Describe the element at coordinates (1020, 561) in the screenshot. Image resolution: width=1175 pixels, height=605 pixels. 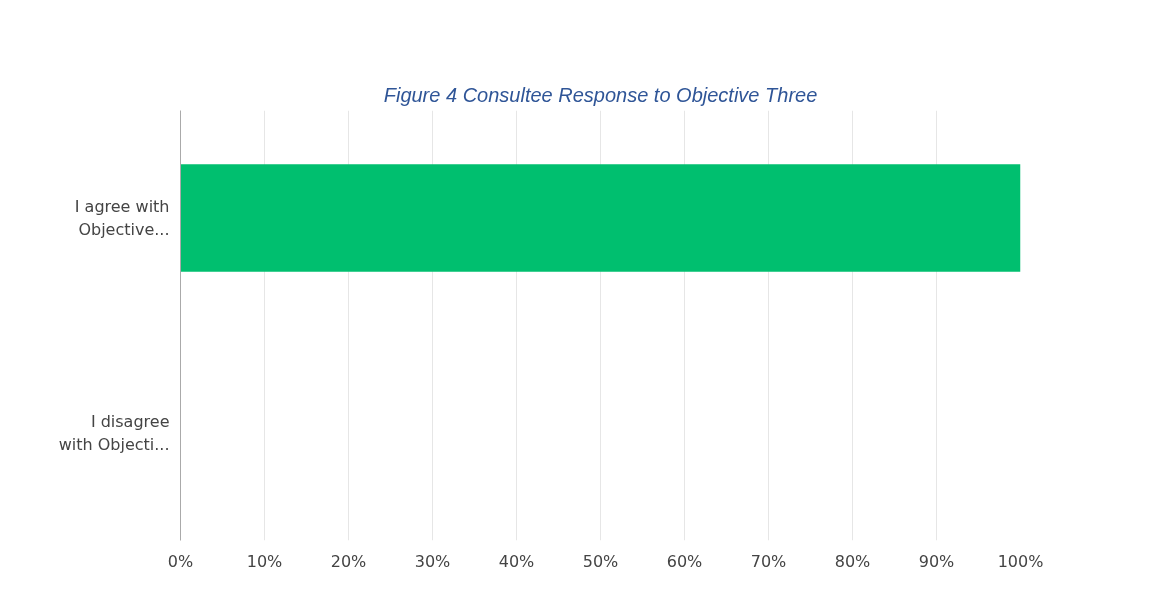
I see `x-tick-label: 100%` at that location.